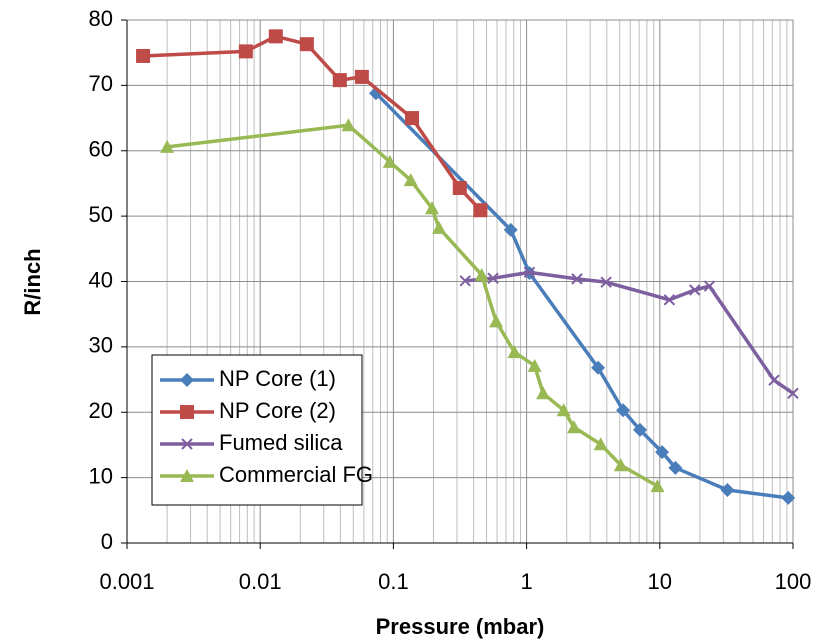 Image resolution: width=833 pixels, height=642 pixels. I want to click on y-tick-label: 0, so click(107, 541).